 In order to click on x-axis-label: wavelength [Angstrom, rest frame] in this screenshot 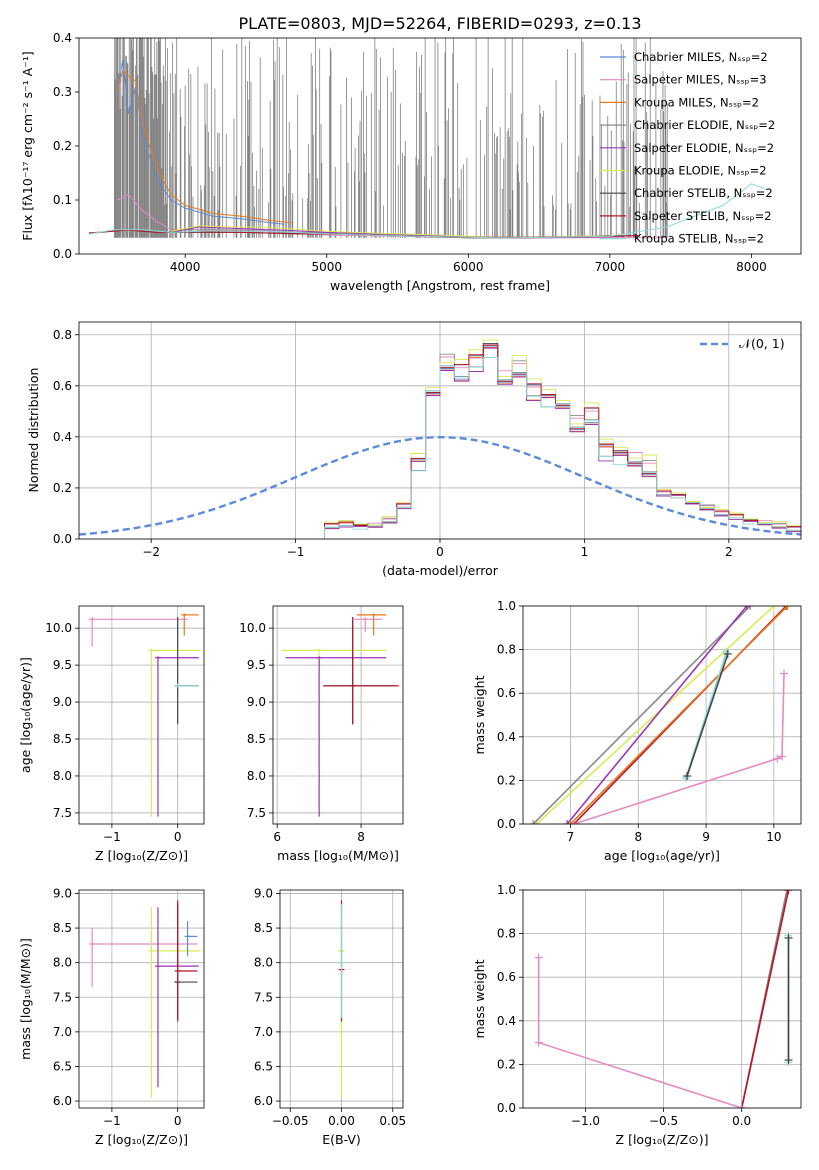, I will do `click(440, 285)`.